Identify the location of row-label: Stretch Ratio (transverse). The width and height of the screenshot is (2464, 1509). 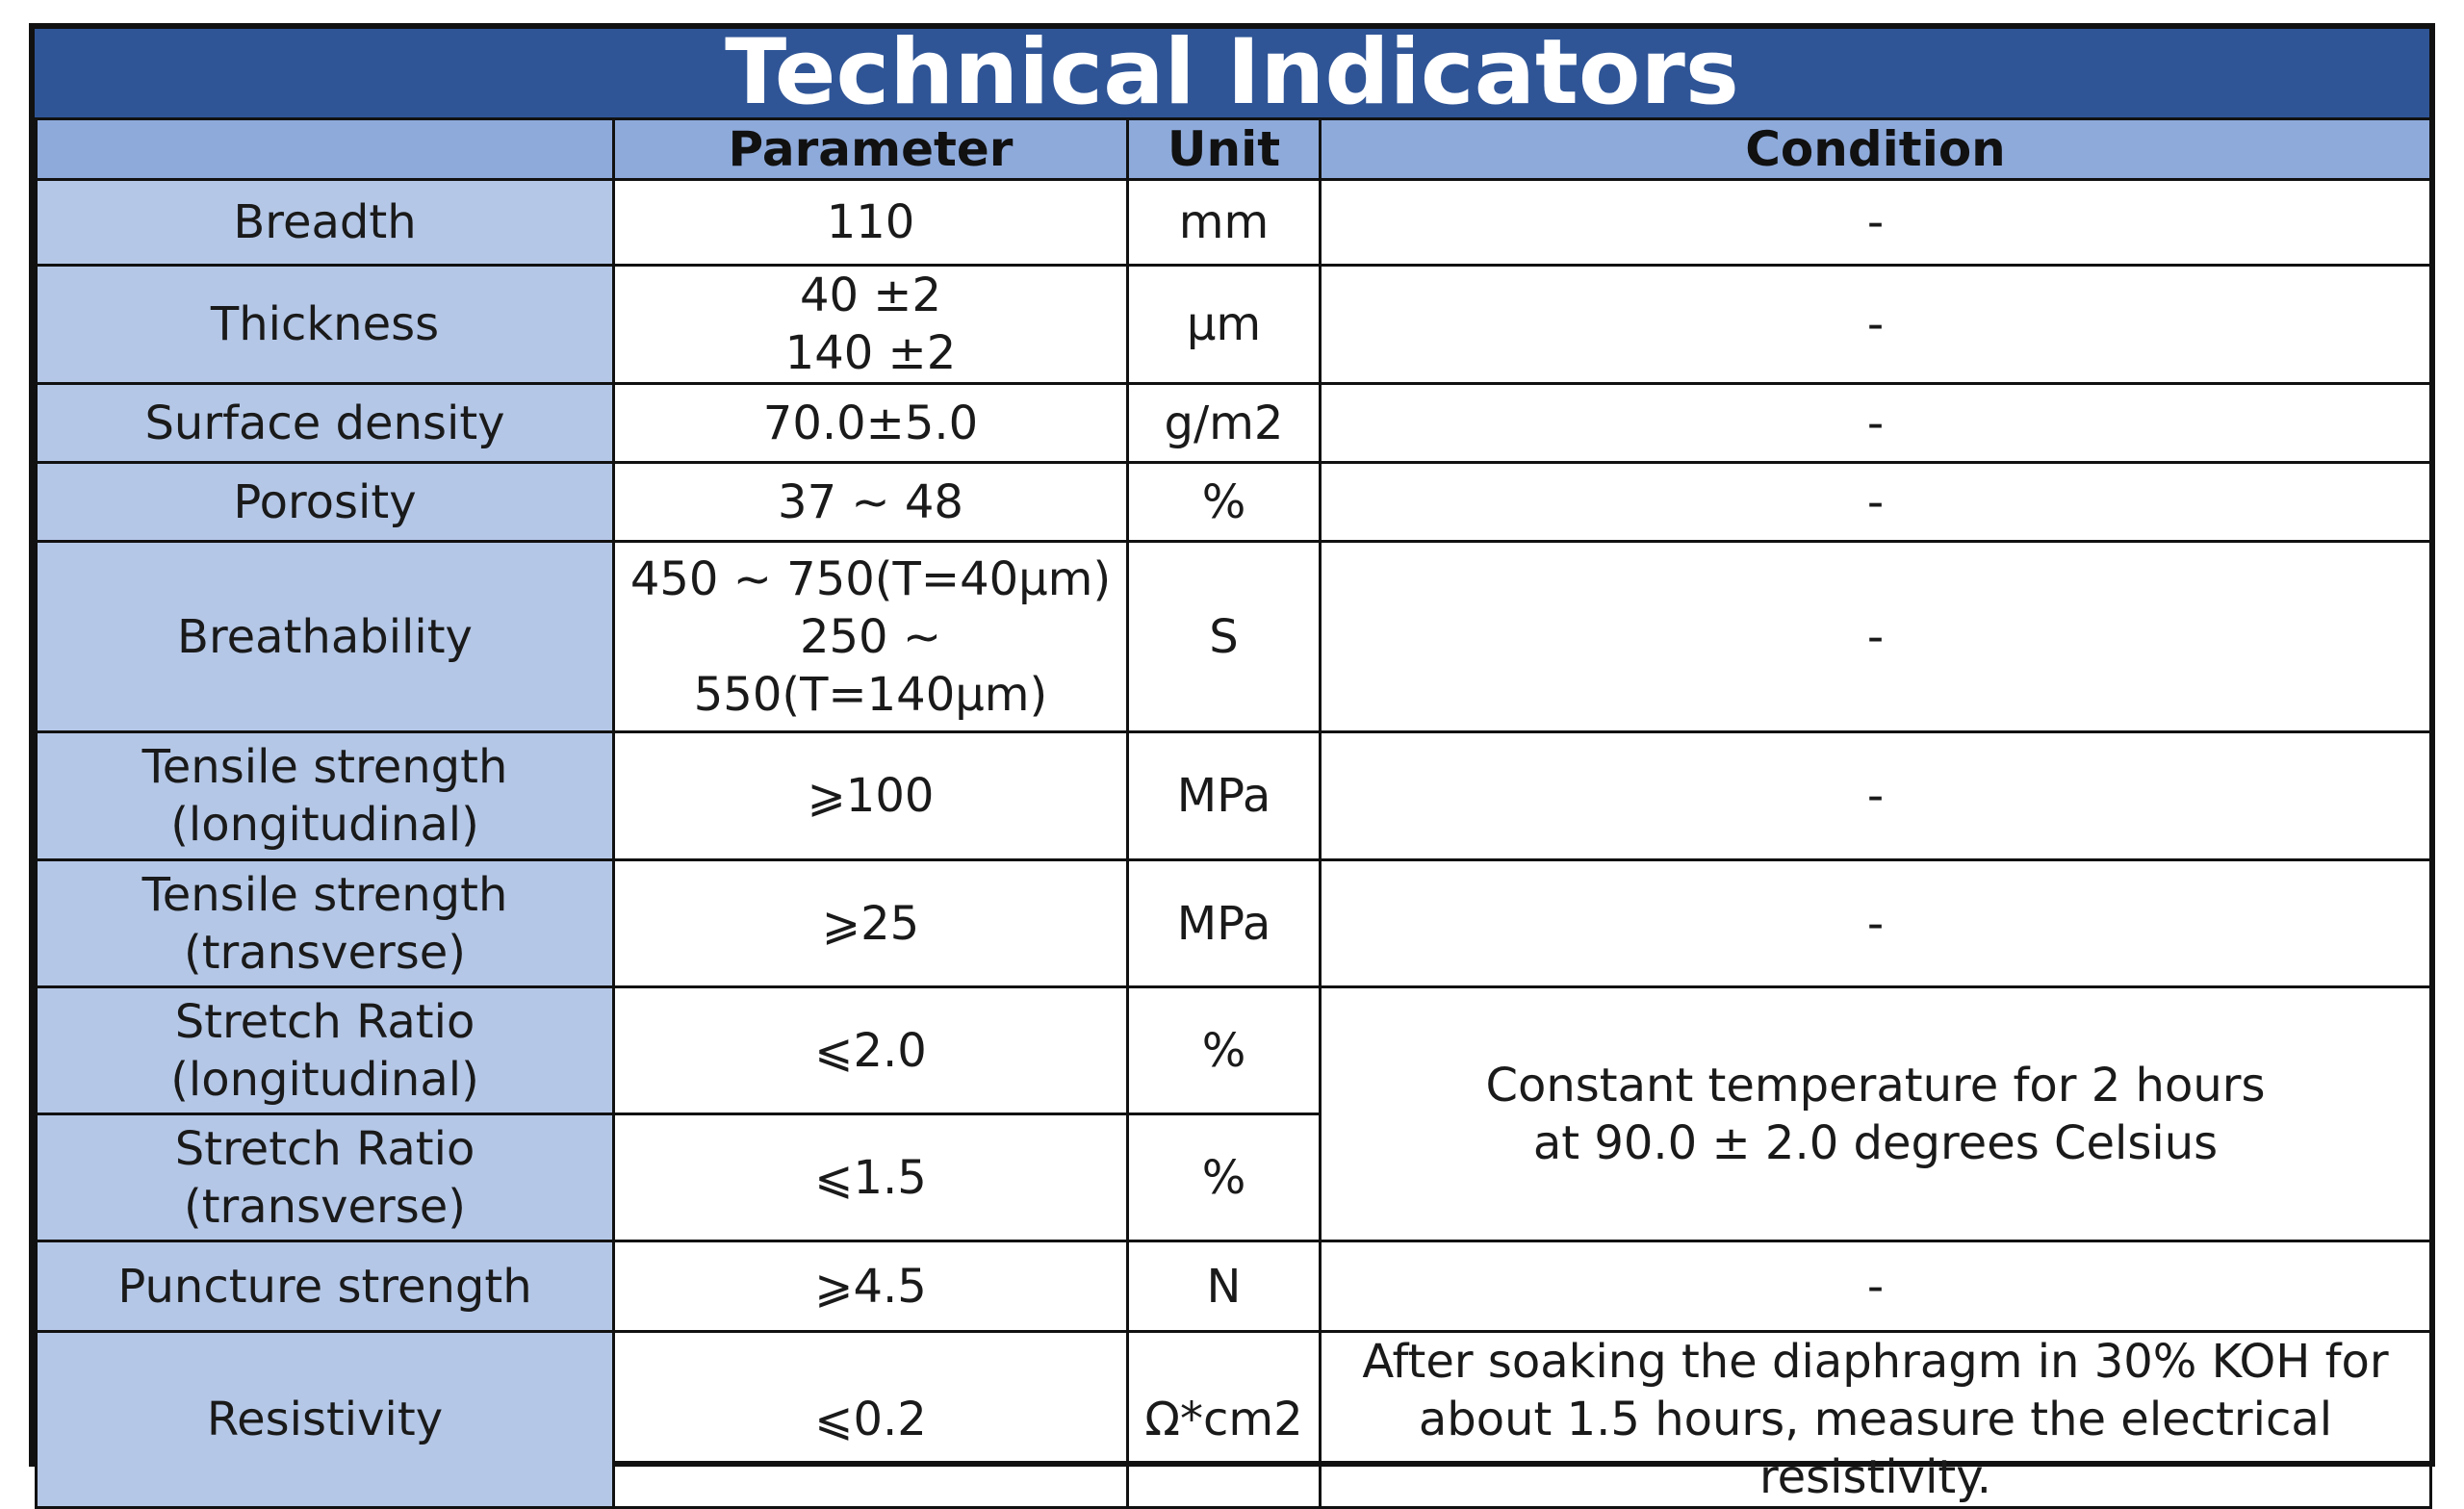
(325, 1177).